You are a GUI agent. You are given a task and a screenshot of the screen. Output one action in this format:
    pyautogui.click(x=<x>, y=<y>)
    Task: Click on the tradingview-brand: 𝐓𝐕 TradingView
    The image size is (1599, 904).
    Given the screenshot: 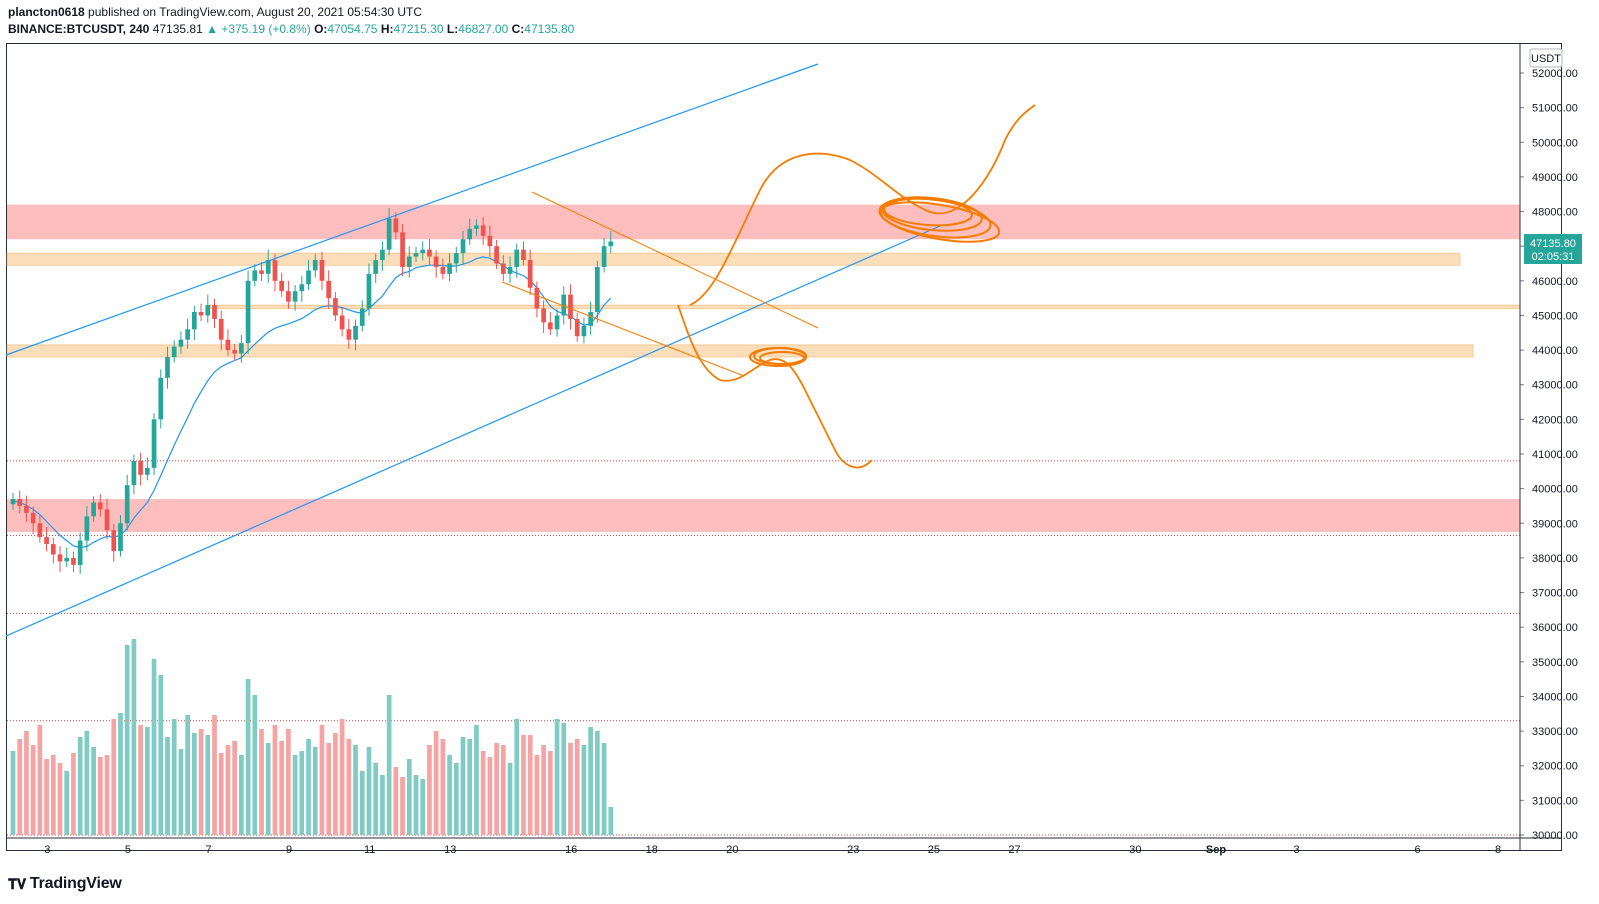 What is the action you would take?
    pyautogui.click(x=65, y=884)
    